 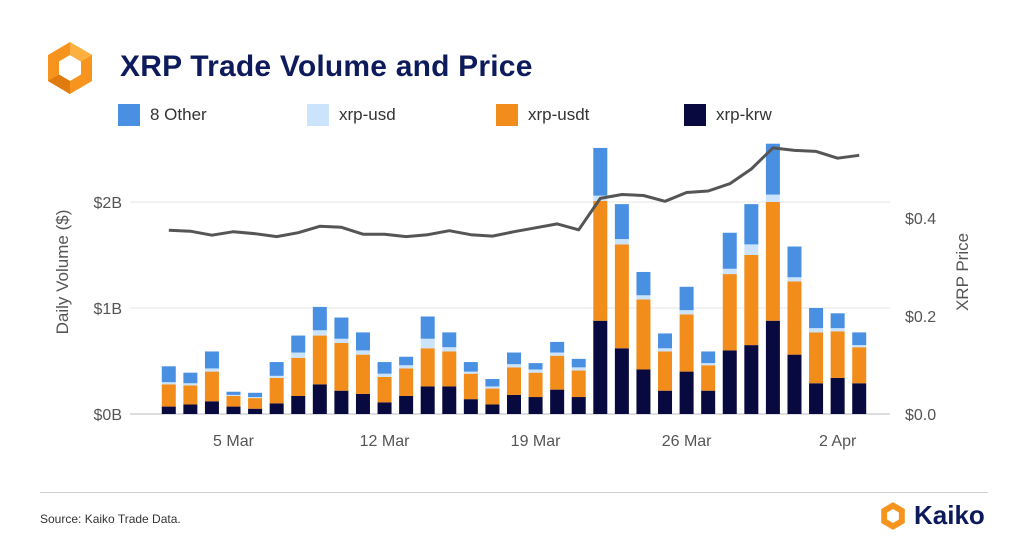 I want to click on legend-item-krw: xrp-krw, so click(x=728, y=115).